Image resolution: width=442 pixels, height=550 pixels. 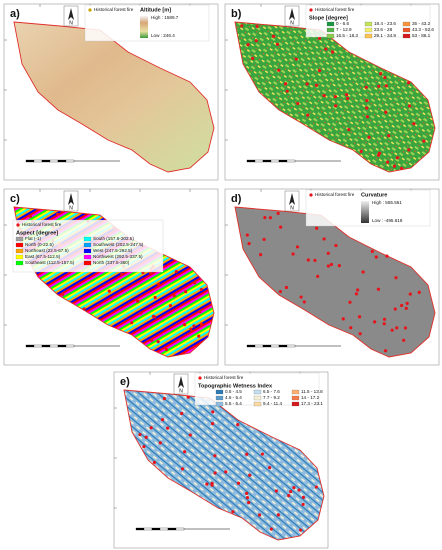 What do you see at coordinates (423, 29) in the screenshot?
I see `legend-class-label: 43.3 - 52.6` at bounding box center [423, 29].